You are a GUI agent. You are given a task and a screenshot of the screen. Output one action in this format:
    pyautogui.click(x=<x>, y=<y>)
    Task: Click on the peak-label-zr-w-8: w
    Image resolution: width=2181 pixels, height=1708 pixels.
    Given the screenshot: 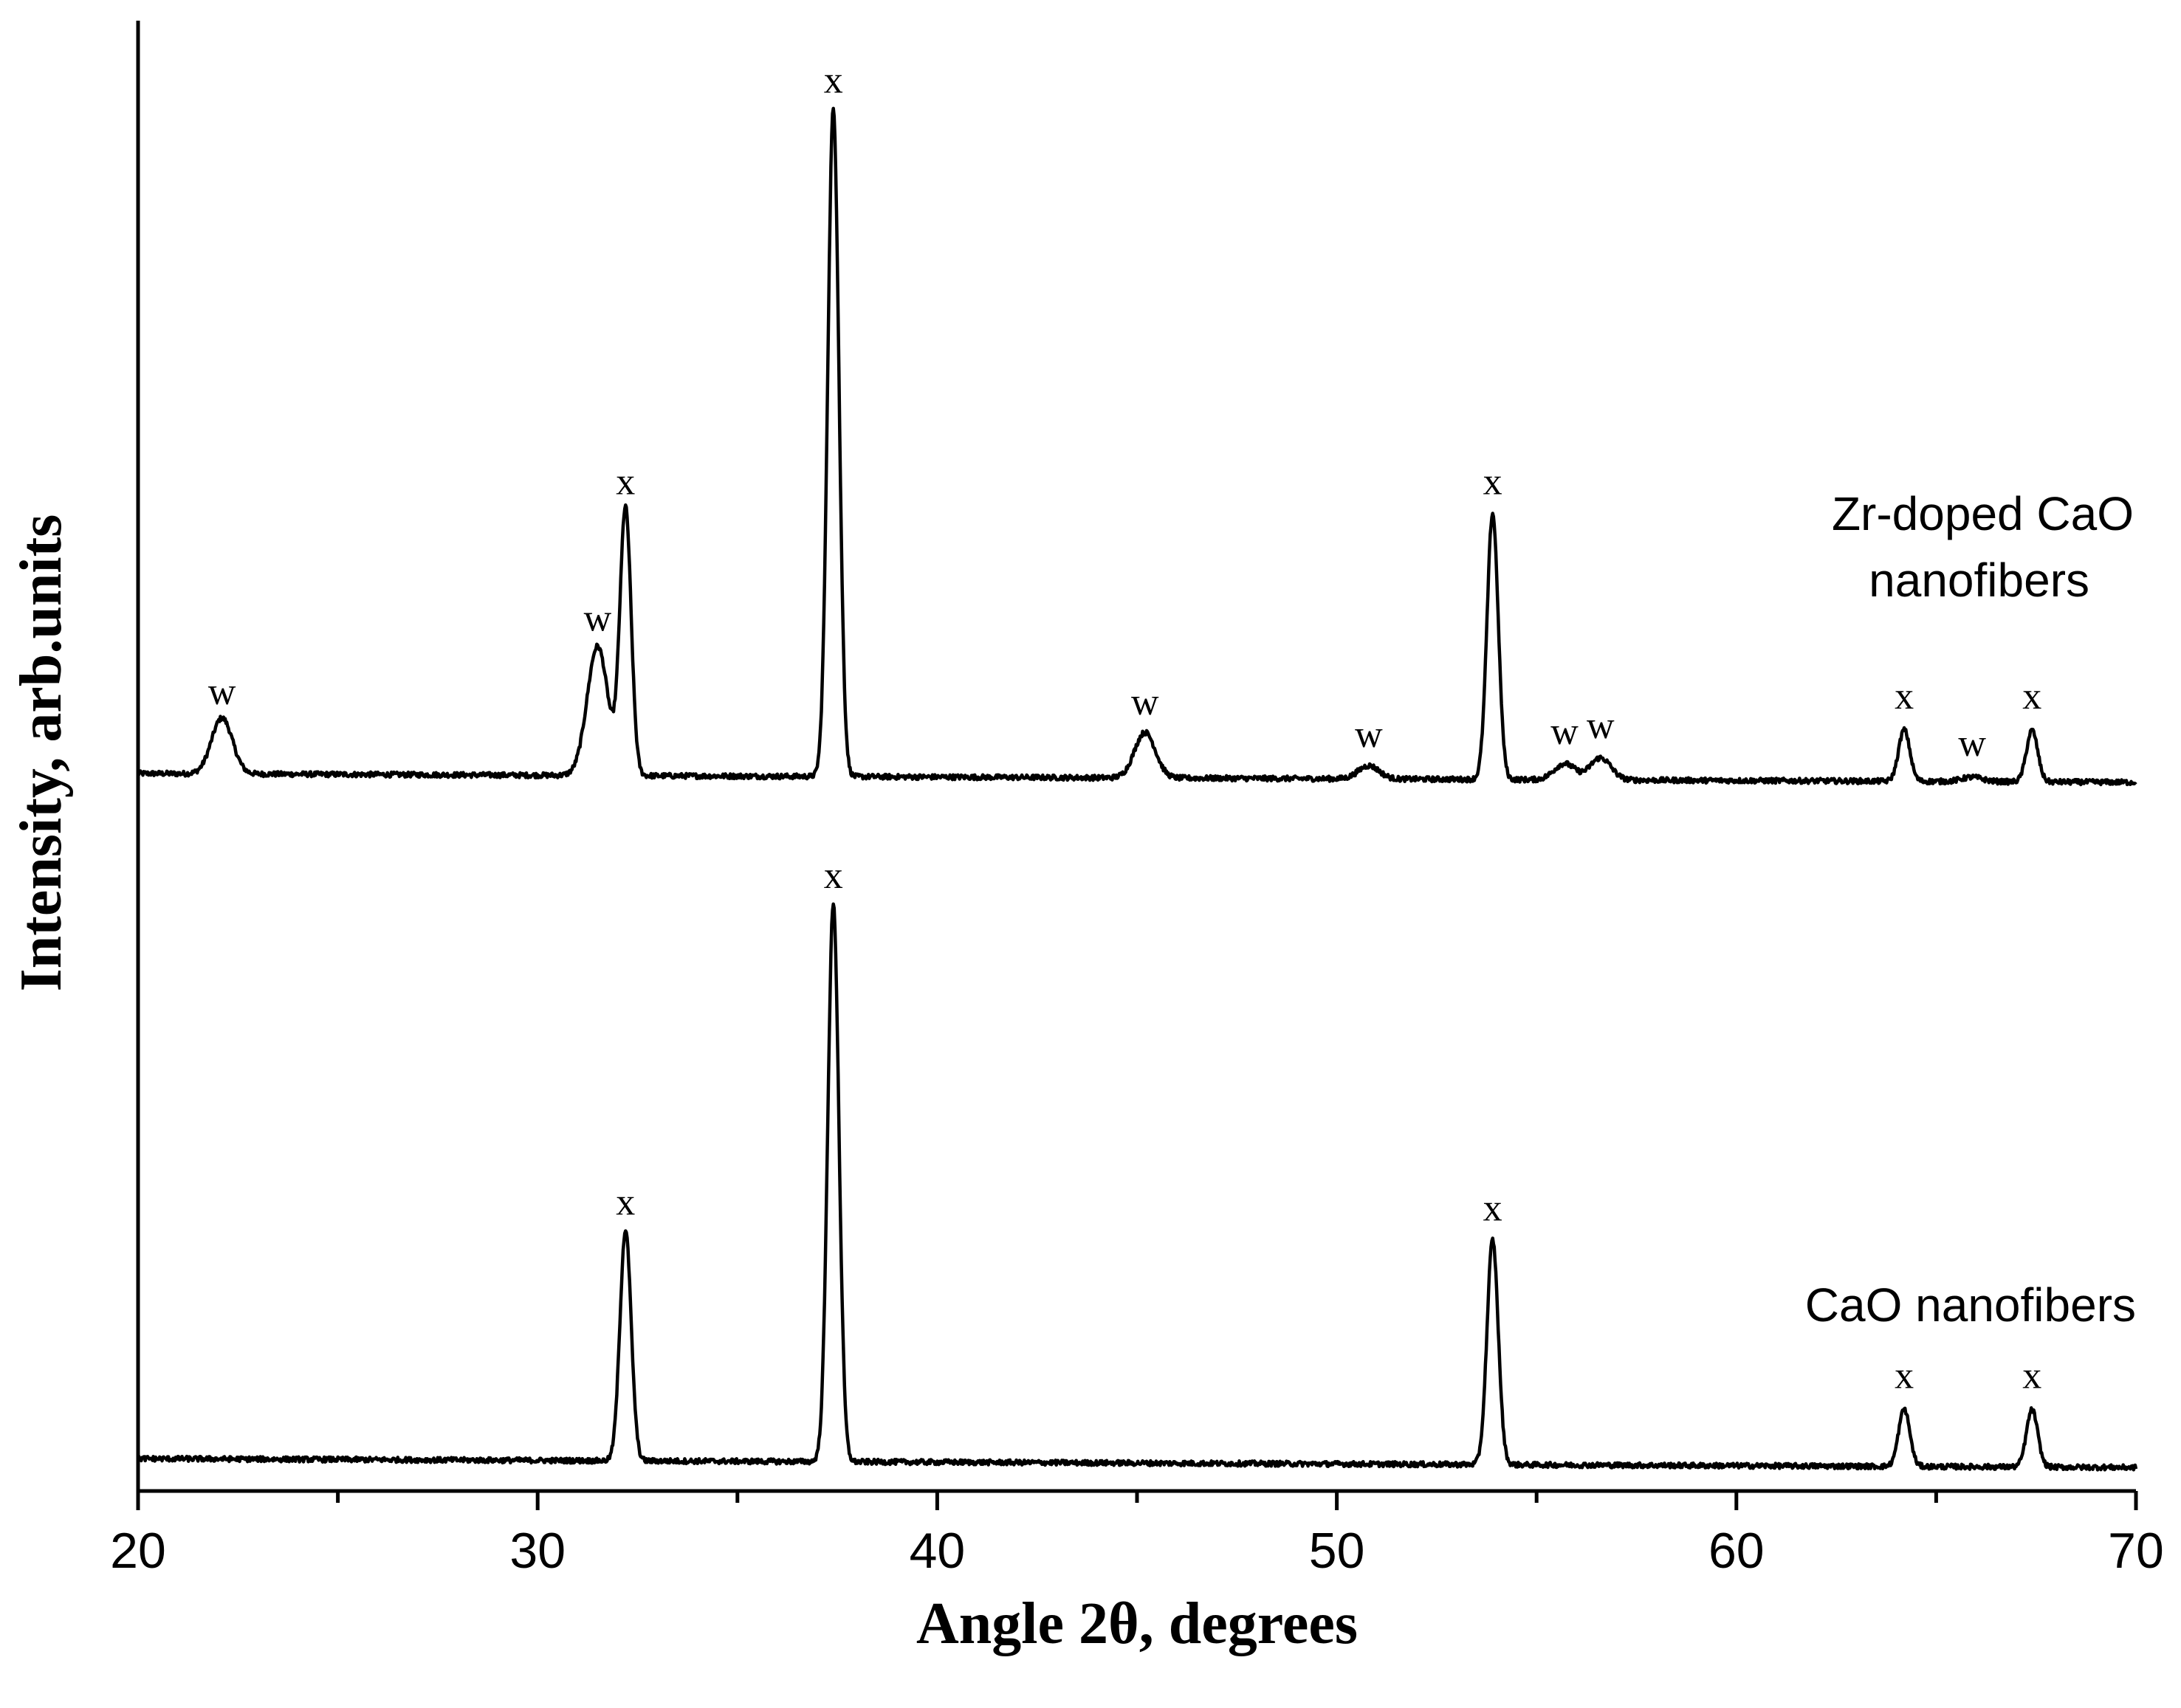 What is the action you would take?
    pyautogui.click(x=1601, y=726)
    